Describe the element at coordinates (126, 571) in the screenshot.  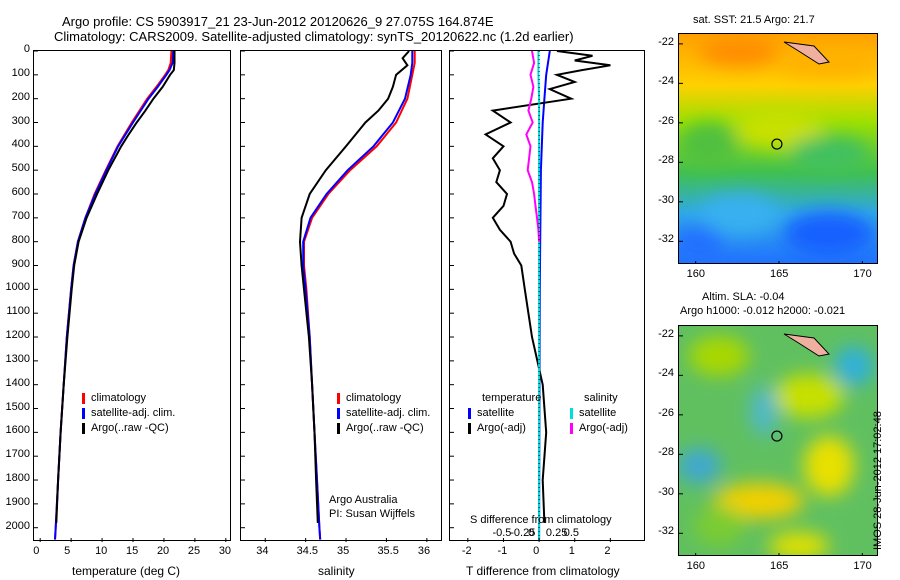
I see `temperature-xlabel: temperature (deg C)` at that location.